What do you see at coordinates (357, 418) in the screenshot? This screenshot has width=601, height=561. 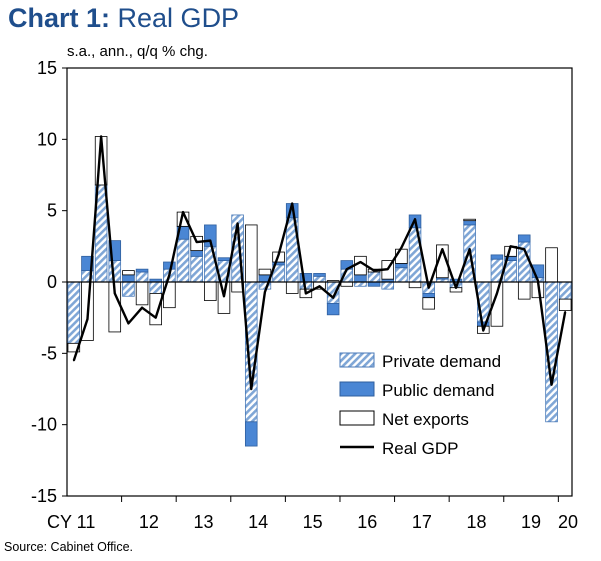 I see `legend-swatch-net-exports` at bounding box center [357, 418].